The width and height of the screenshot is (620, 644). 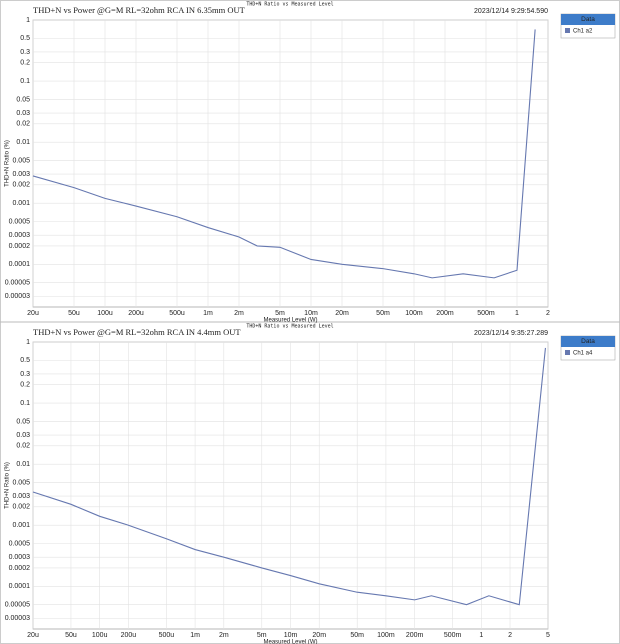 What do you see at coordinates (583, 32) in the screenshot?
I see `legend-label: Ch1 a2` at bounding box center [583, 32].